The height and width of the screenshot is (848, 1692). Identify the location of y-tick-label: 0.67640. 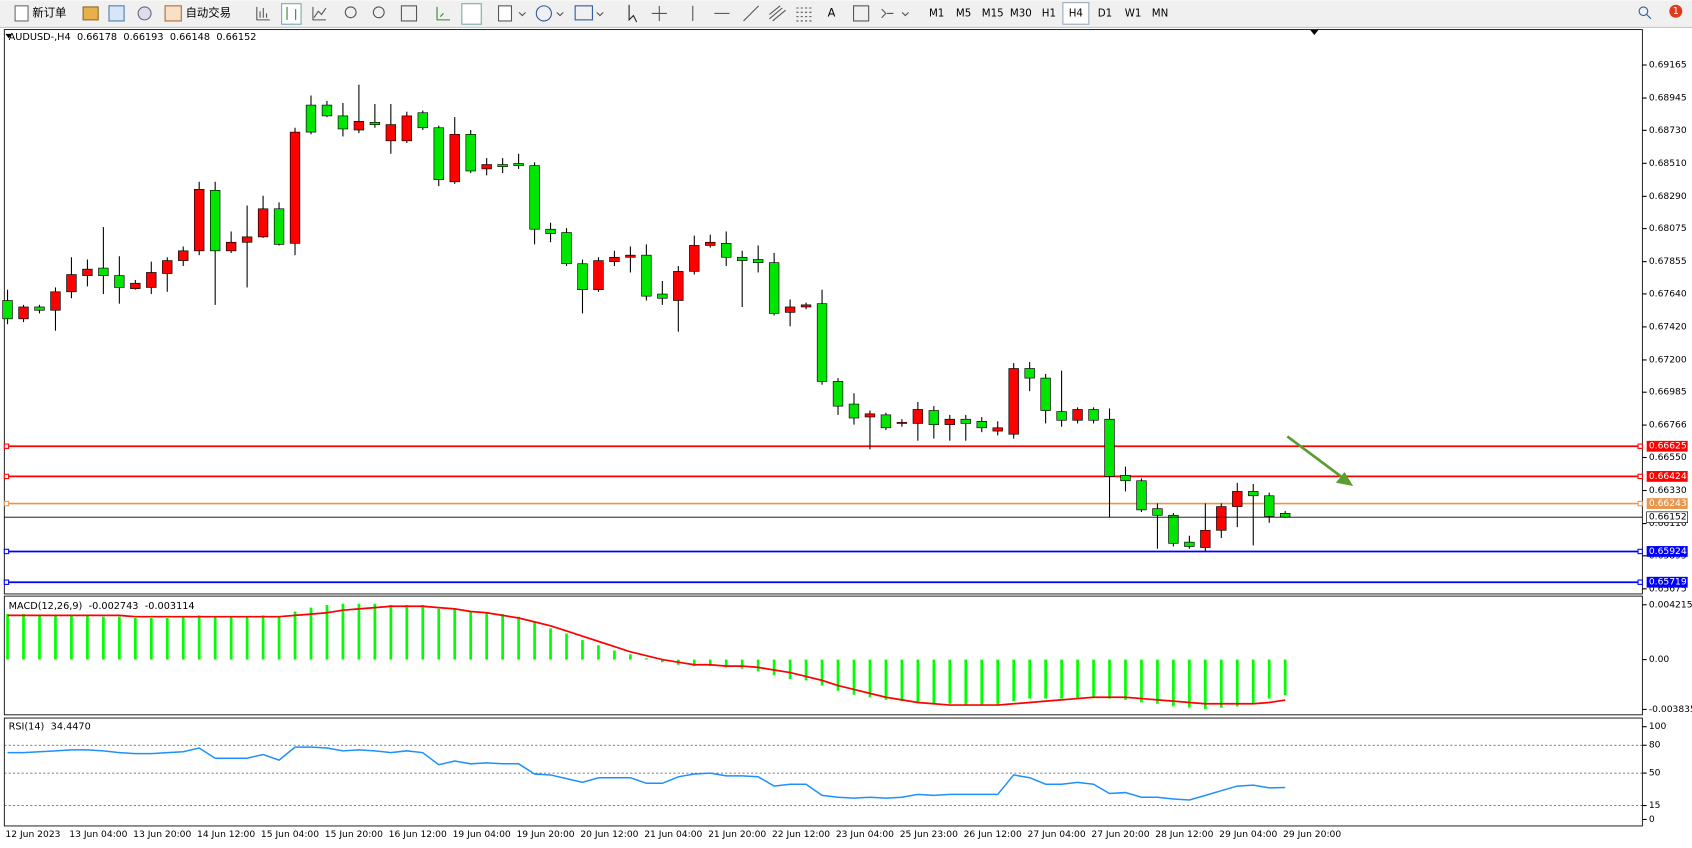
(1668, 293).